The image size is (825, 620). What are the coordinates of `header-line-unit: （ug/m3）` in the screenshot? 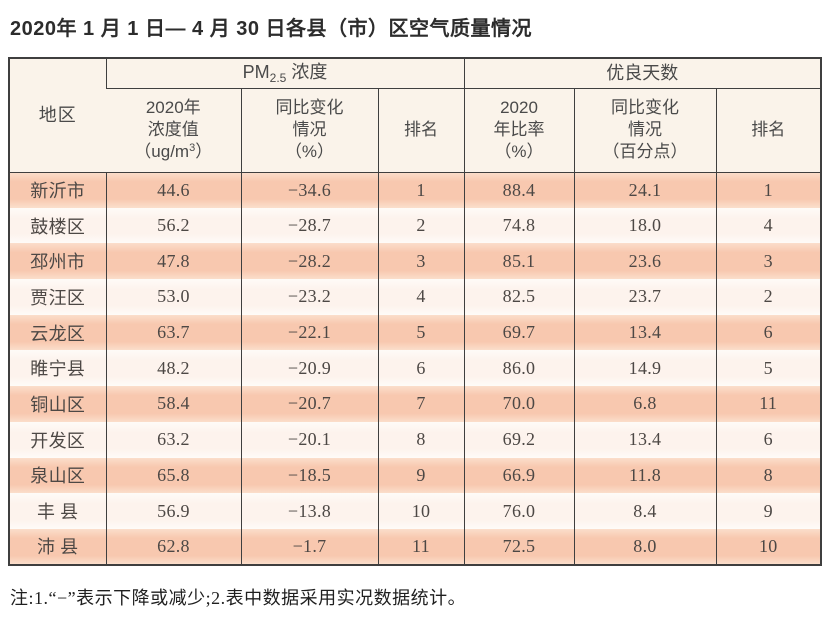 It's located at (173, 152).